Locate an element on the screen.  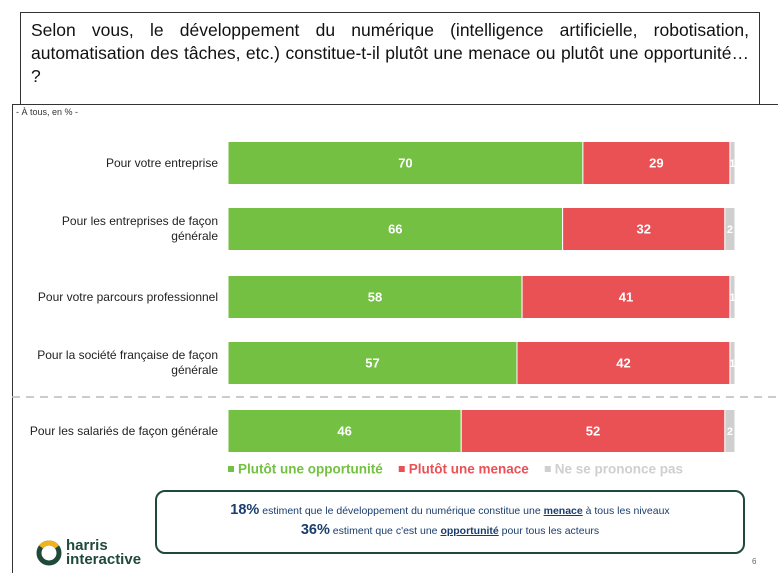
category-label: Pour votre parcours professionnel is located at coordinates (127, 296).